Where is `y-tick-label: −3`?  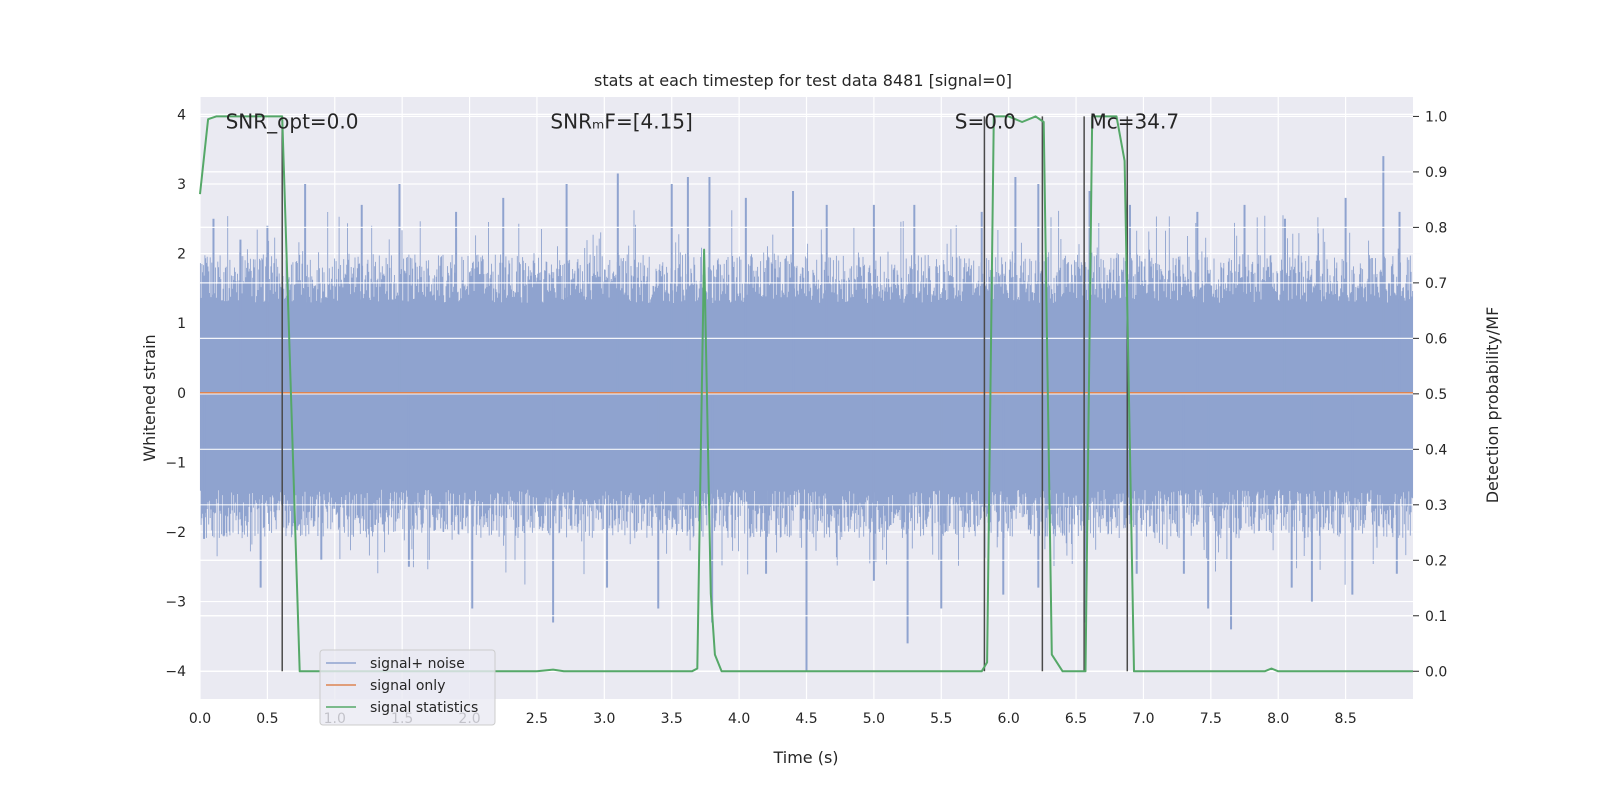 y-tick-label: −3 is located at coordinates (175, 603).